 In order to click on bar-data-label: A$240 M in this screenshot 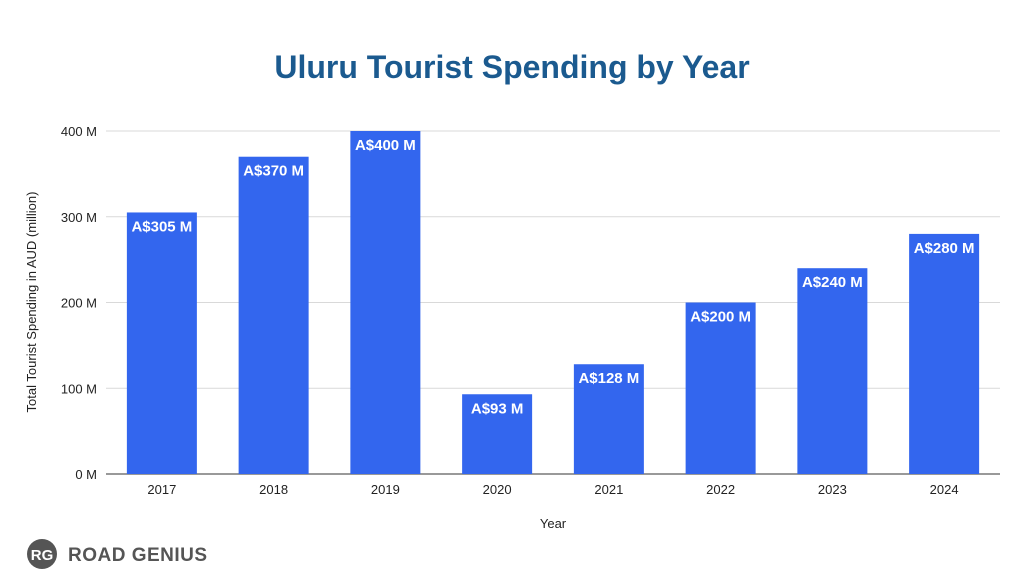, I will do `click(832, 282)`.